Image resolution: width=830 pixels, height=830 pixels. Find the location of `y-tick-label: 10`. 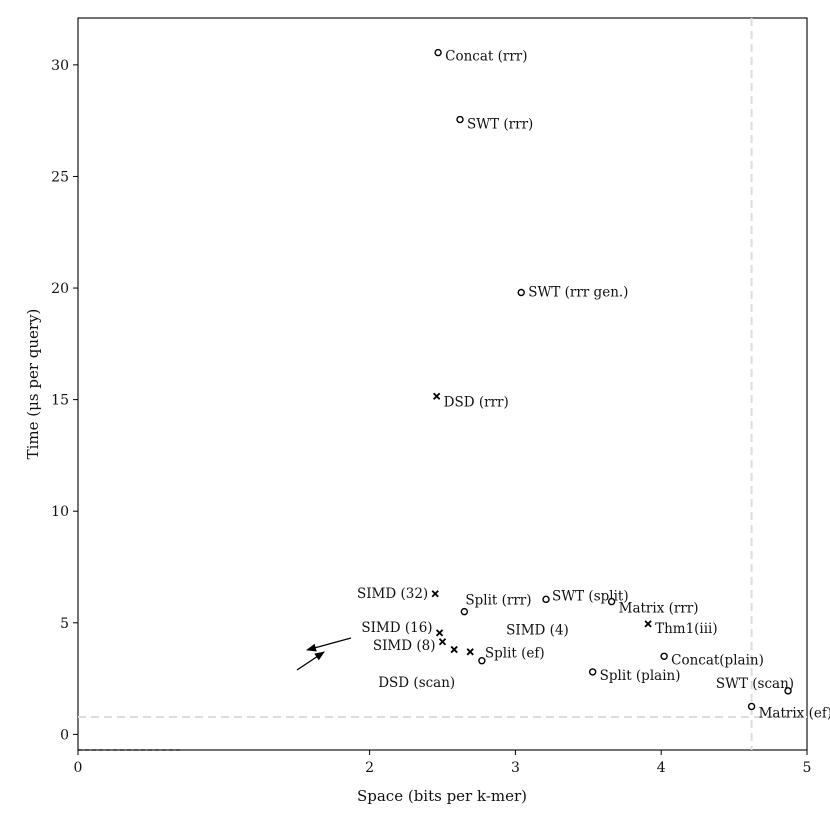

y-tick-label: 10 is located at coordinates (60, 512).